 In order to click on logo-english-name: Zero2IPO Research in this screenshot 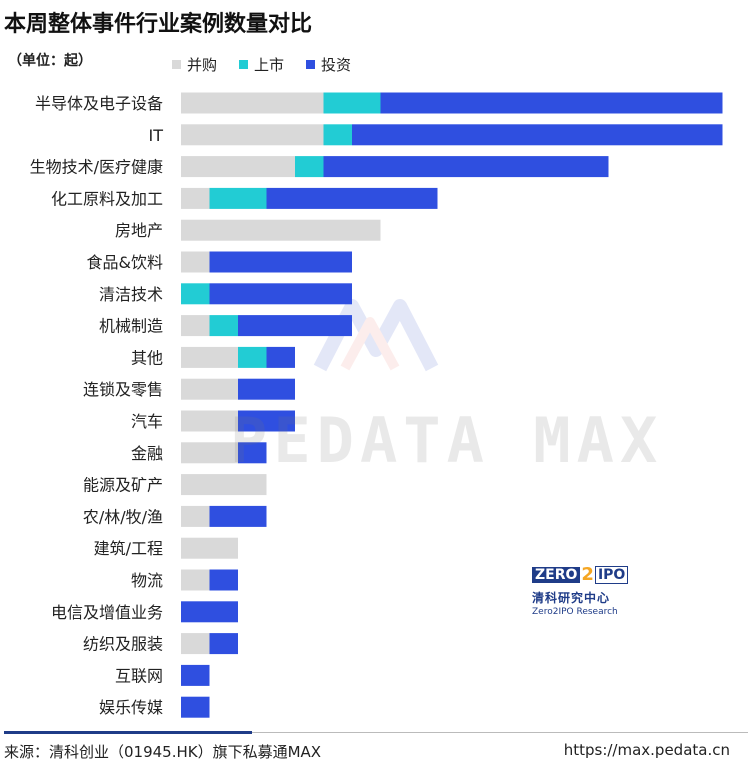, I will do `click(575, 612)`.